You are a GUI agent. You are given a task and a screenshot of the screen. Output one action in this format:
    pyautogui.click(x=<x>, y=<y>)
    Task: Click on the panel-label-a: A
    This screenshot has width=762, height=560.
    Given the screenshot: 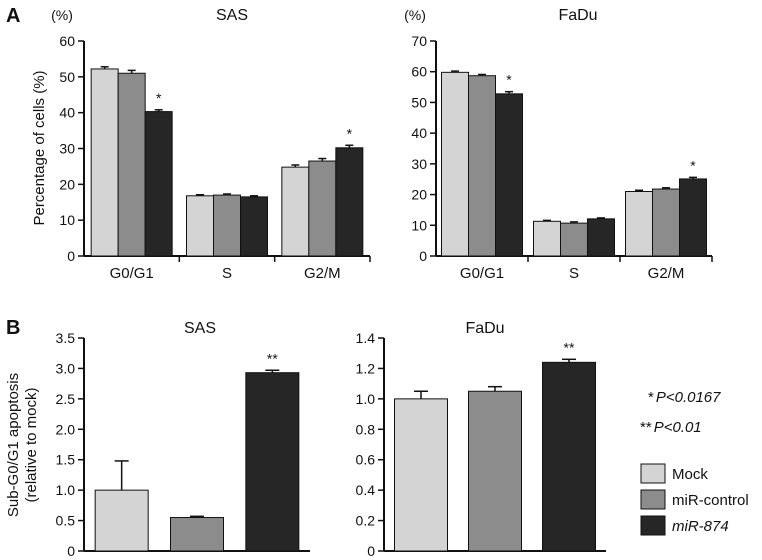 What is the action you would take?
    pyautogui.click(x=13, y=16)
    